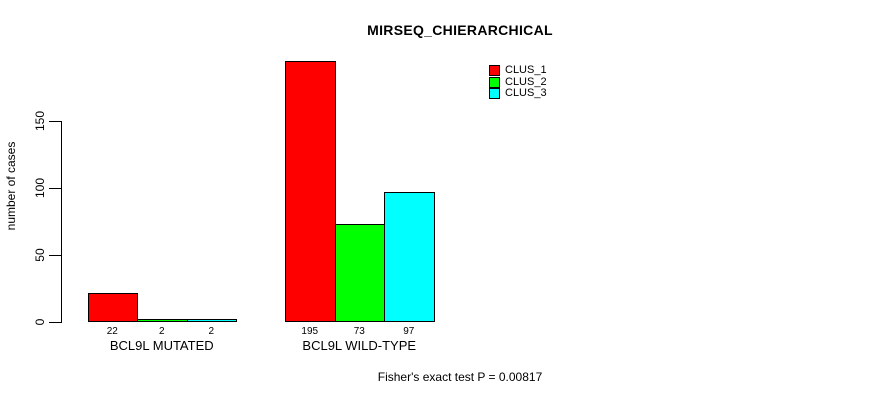 Image resolution: width=890 pixels, height=400 pixels. I want to click on bar-value-label: 22, so click(112, 331).